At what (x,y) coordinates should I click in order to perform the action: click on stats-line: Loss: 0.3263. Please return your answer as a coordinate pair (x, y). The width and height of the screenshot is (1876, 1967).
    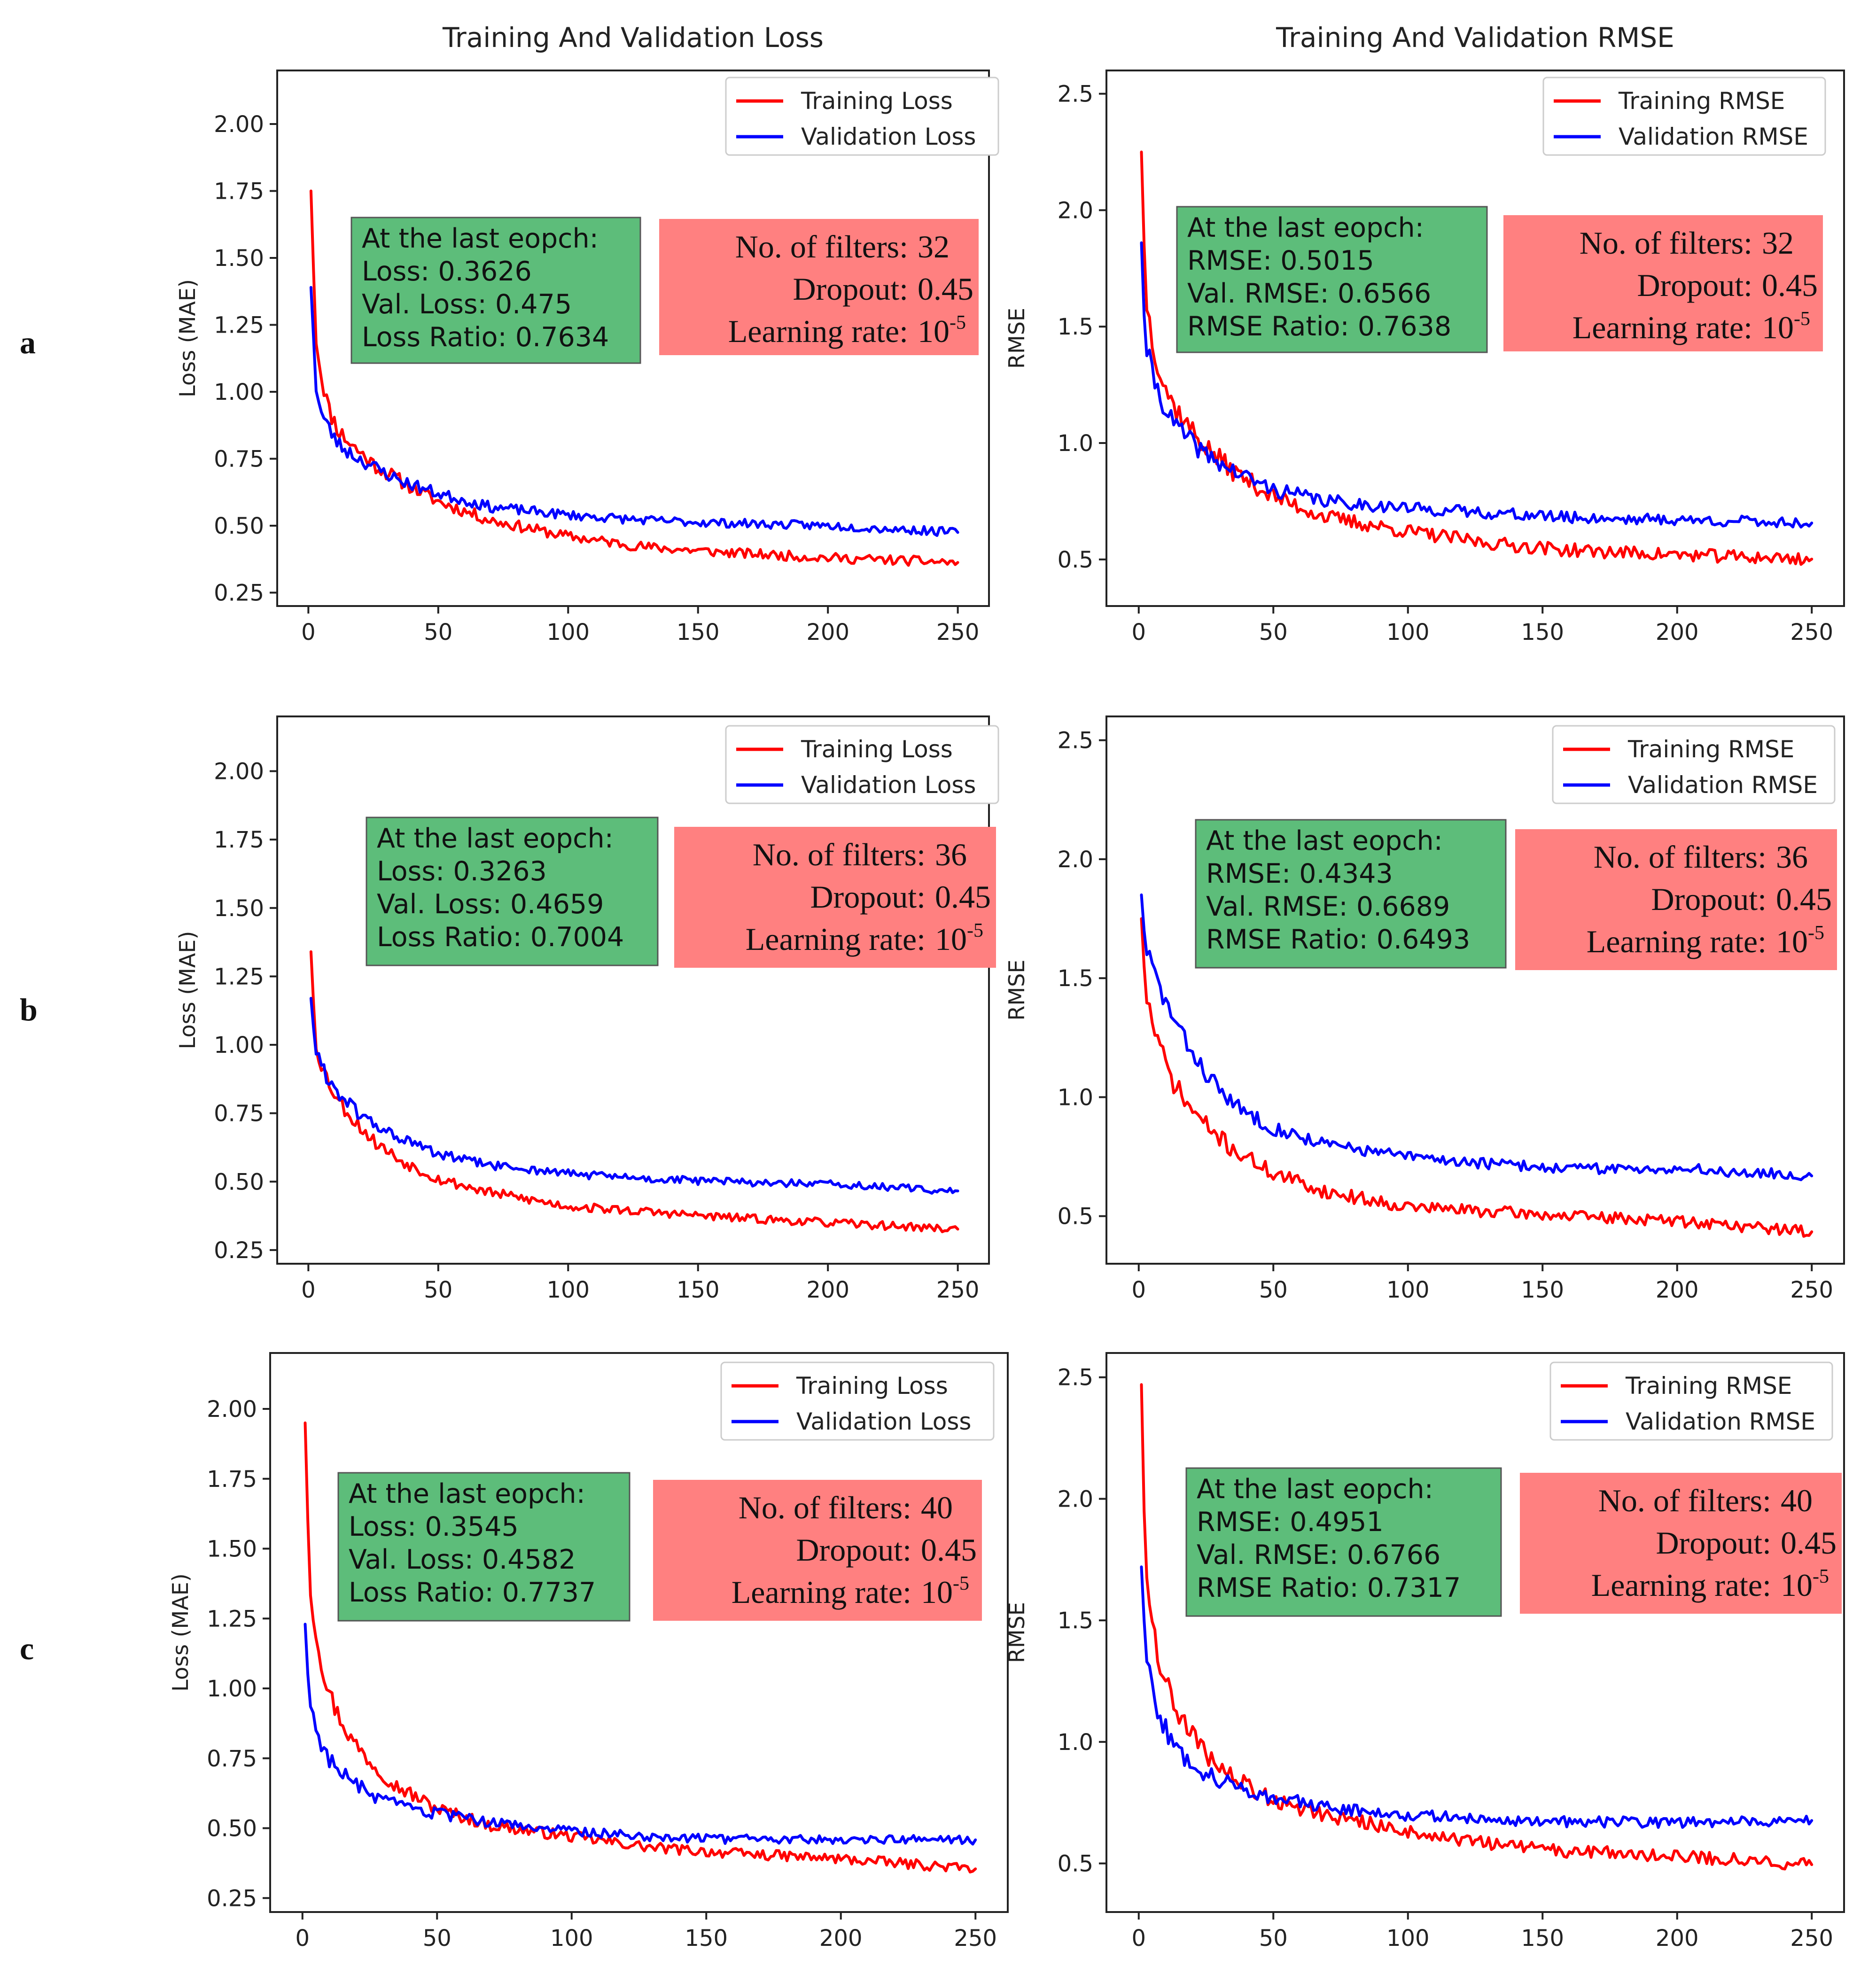
    Looking at the image, I should click on (462, 871).